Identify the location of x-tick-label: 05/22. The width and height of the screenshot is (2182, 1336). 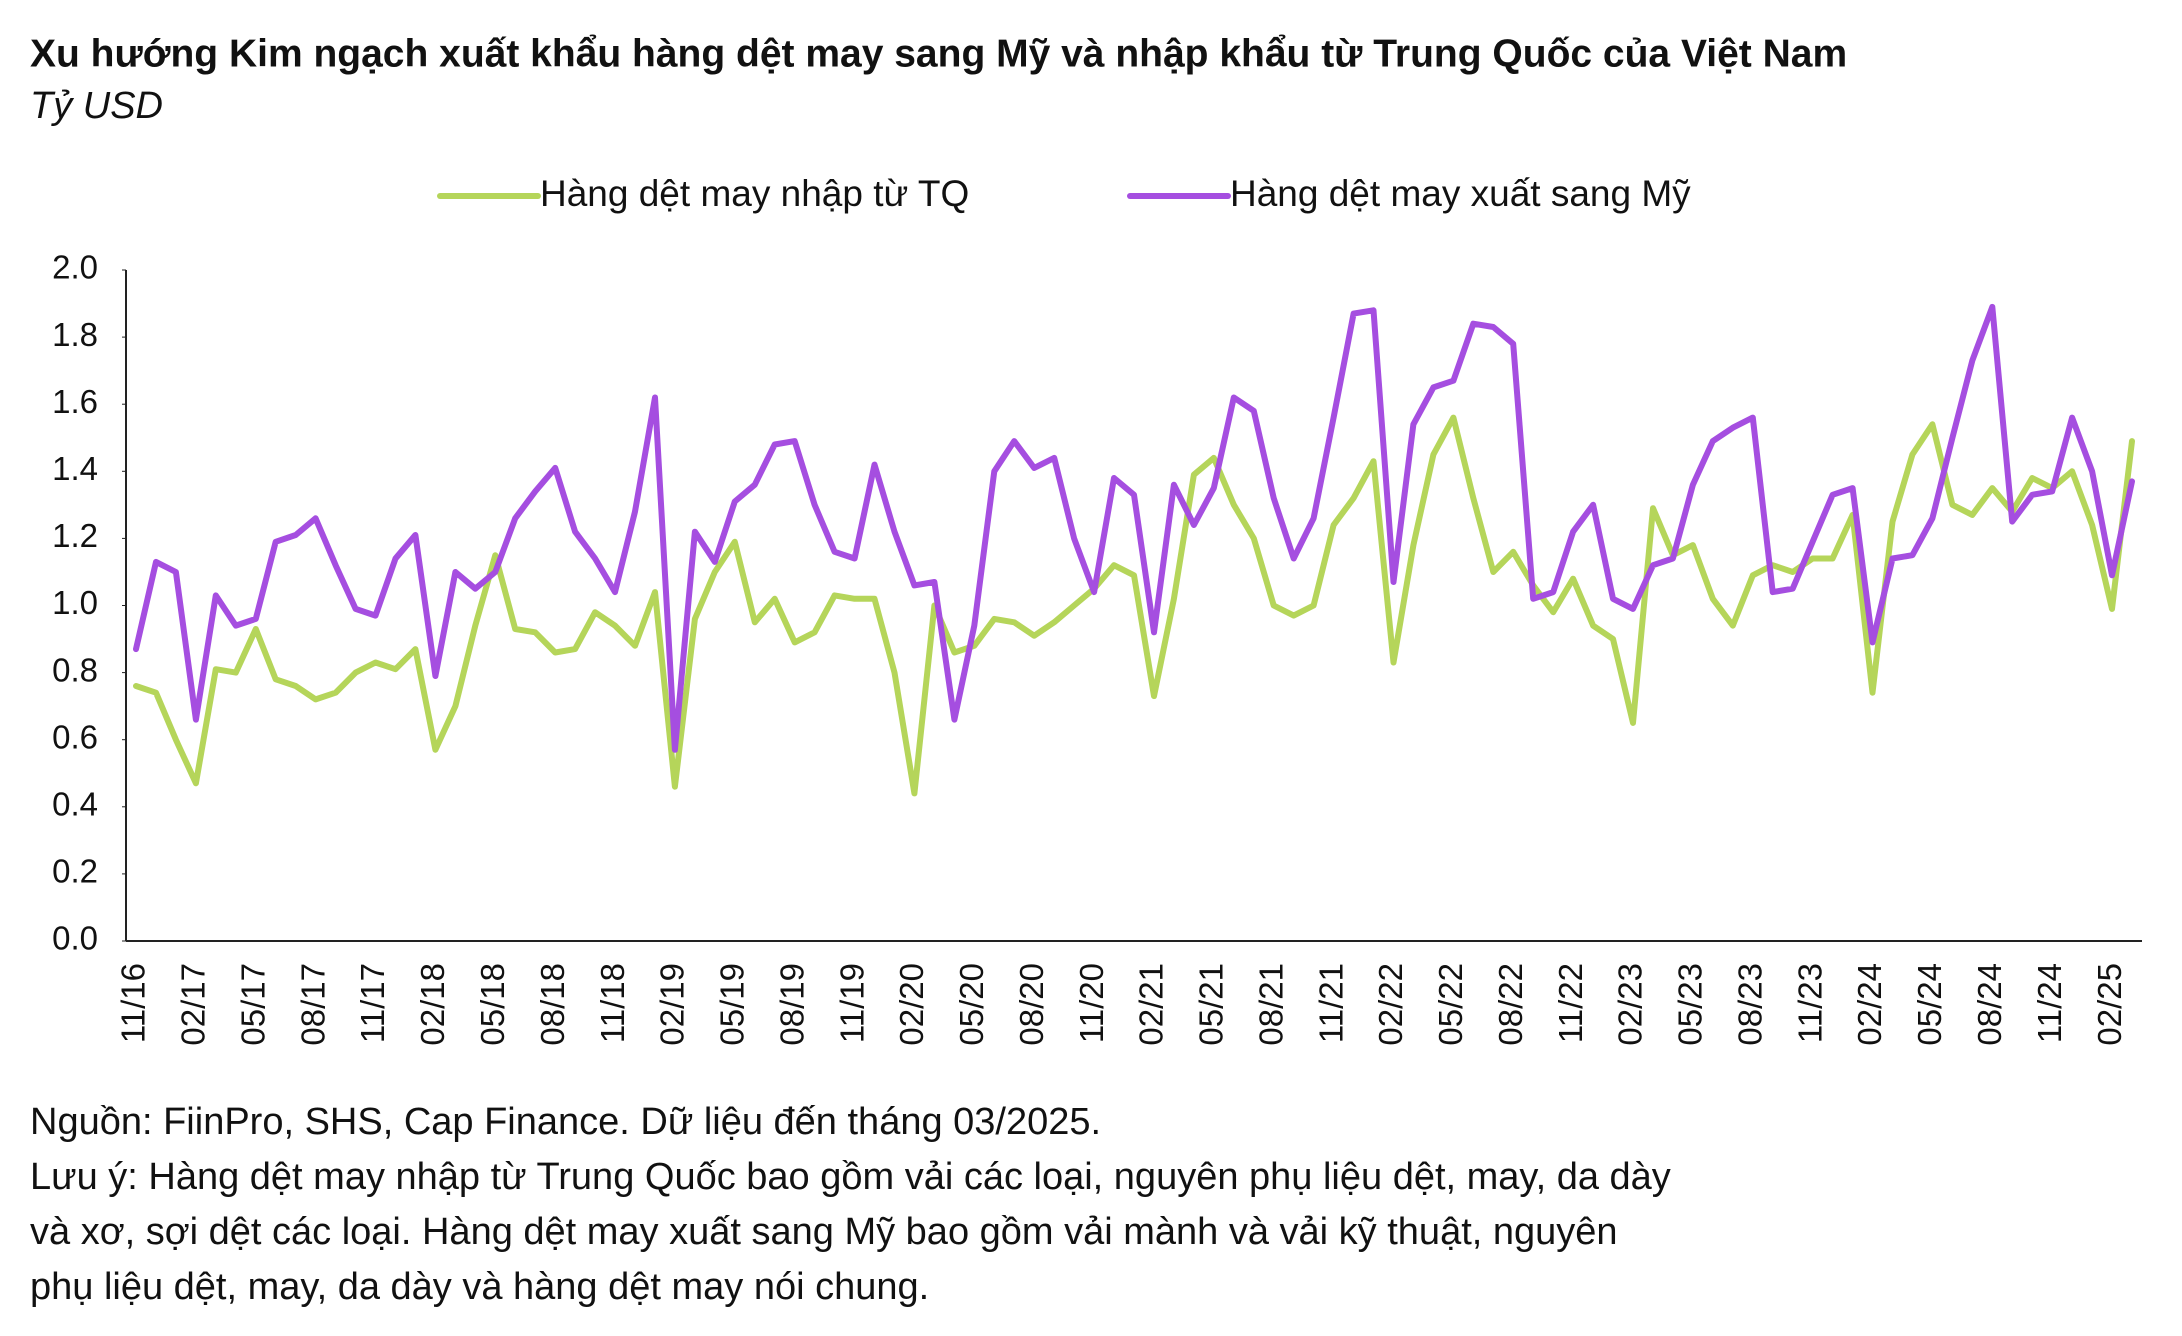
(1450, 1004).